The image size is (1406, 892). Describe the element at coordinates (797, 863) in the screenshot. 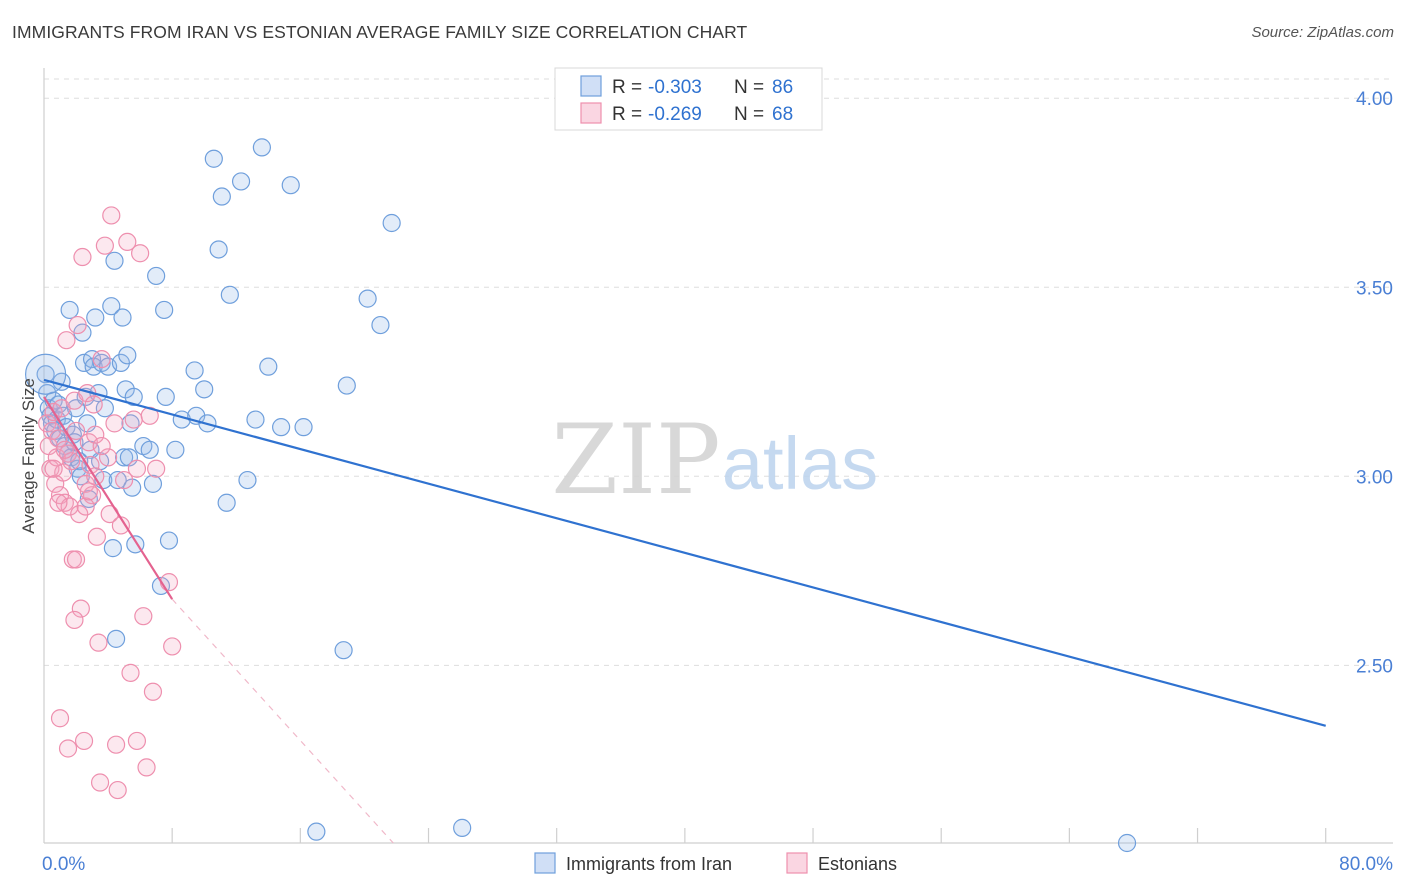

I see `series-legend-swatch-estonians` at that location.